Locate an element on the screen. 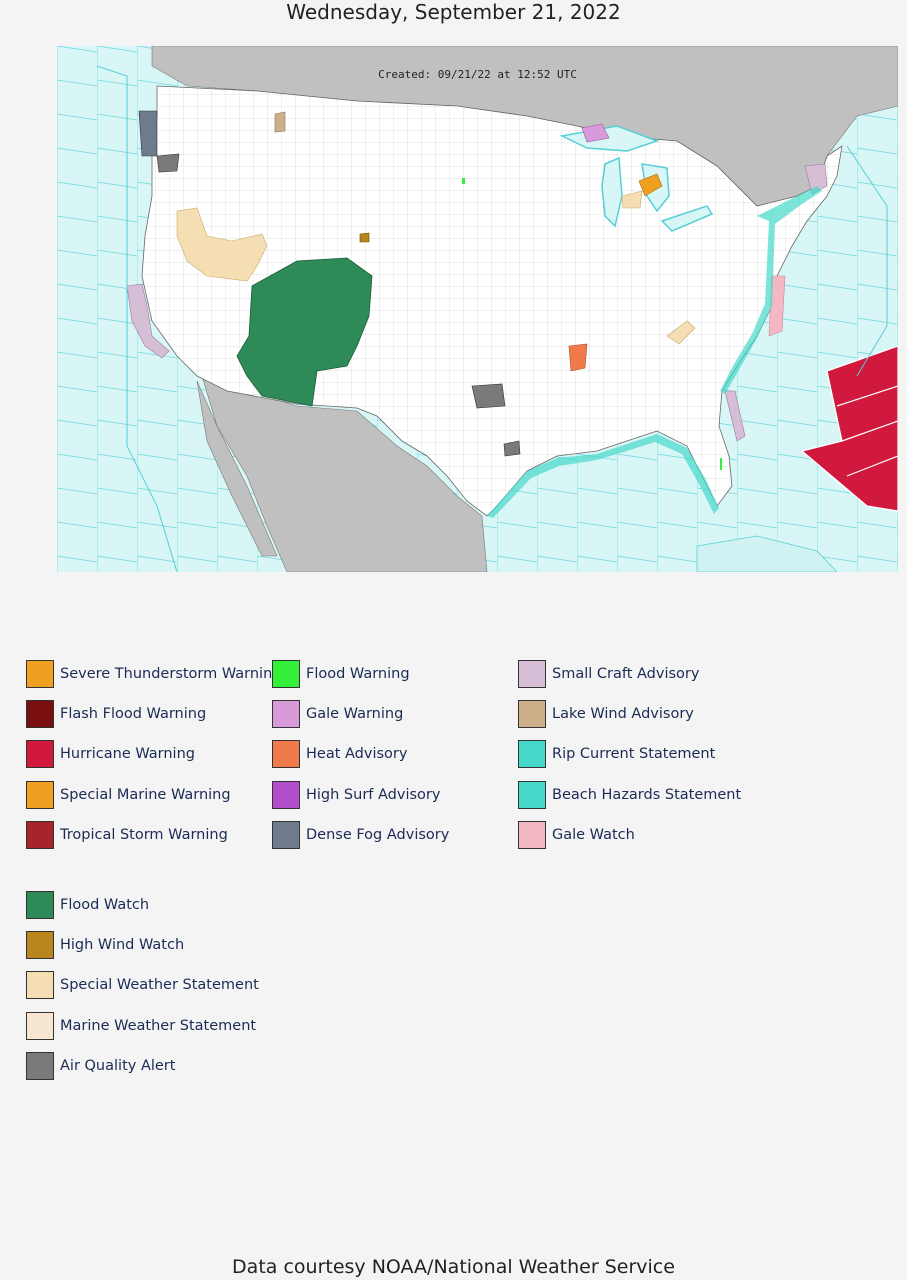 The height and width of the screenshot is (1280, 907). legend-item-small-craft-advisory: Small Craft Advisory is located at coordinates (608, 674).